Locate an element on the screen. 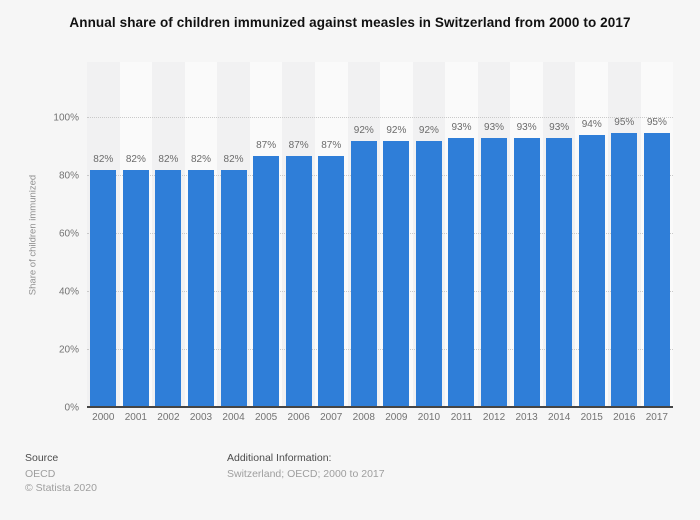 This screenshot has height=520, width=700. column-band-2001: 82% is located at coordinates (136, 235).